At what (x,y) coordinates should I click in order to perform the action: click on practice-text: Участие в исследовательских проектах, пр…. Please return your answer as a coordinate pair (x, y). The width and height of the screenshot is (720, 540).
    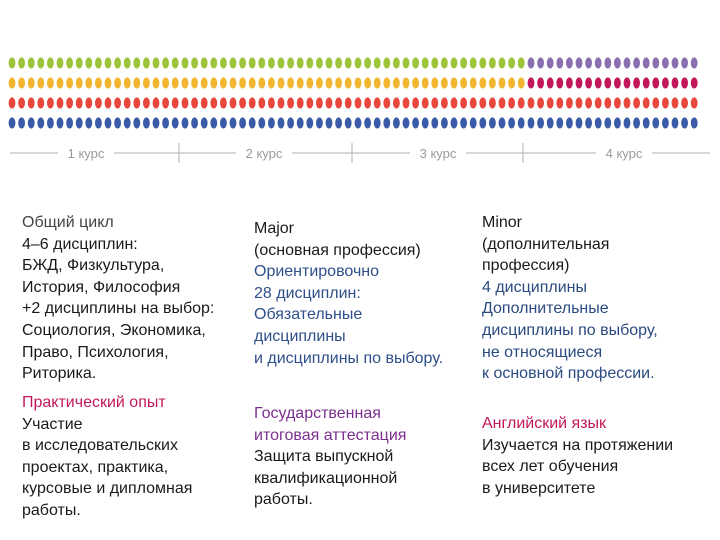
    Looking at the image, I should click on (107, 467).